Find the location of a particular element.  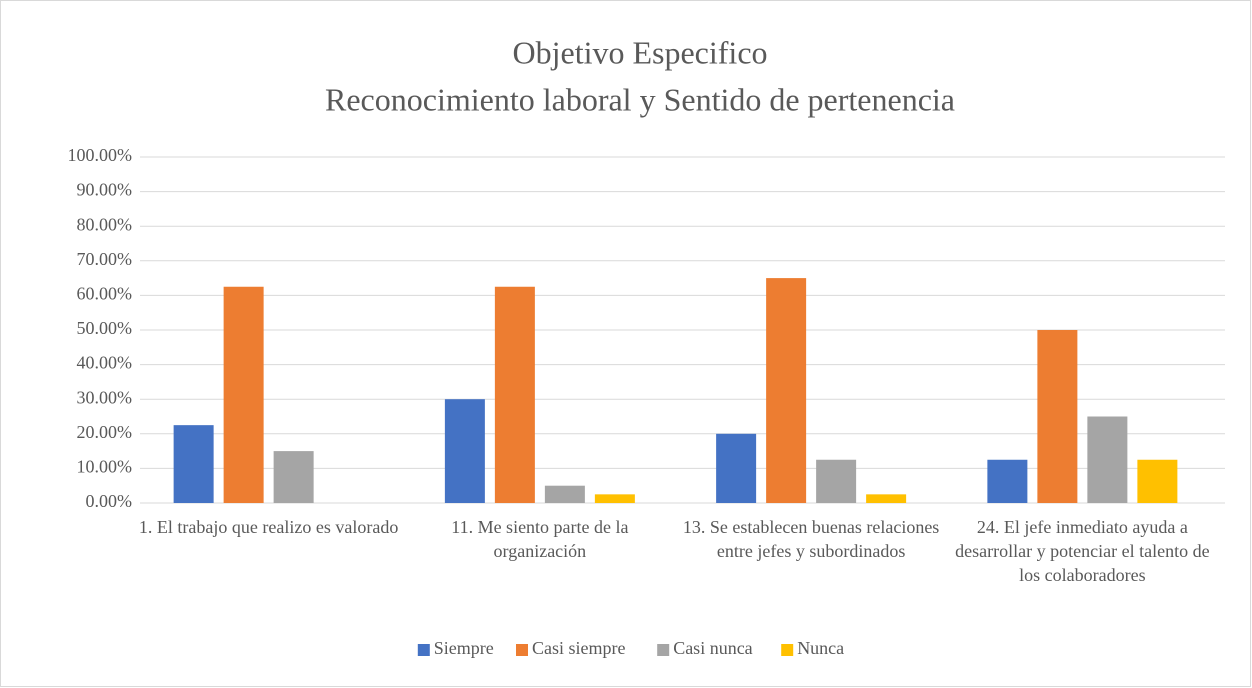

legend-label: Nunca is located at coordinates (820, 648).